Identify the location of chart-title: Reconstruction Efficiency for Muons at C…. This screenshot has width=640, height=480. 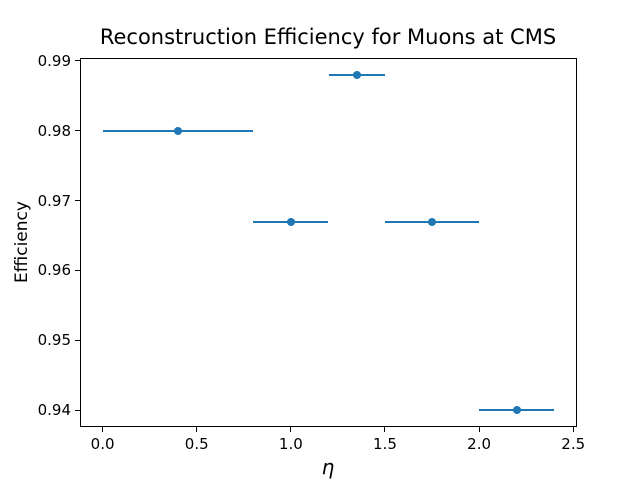
(328, 37).